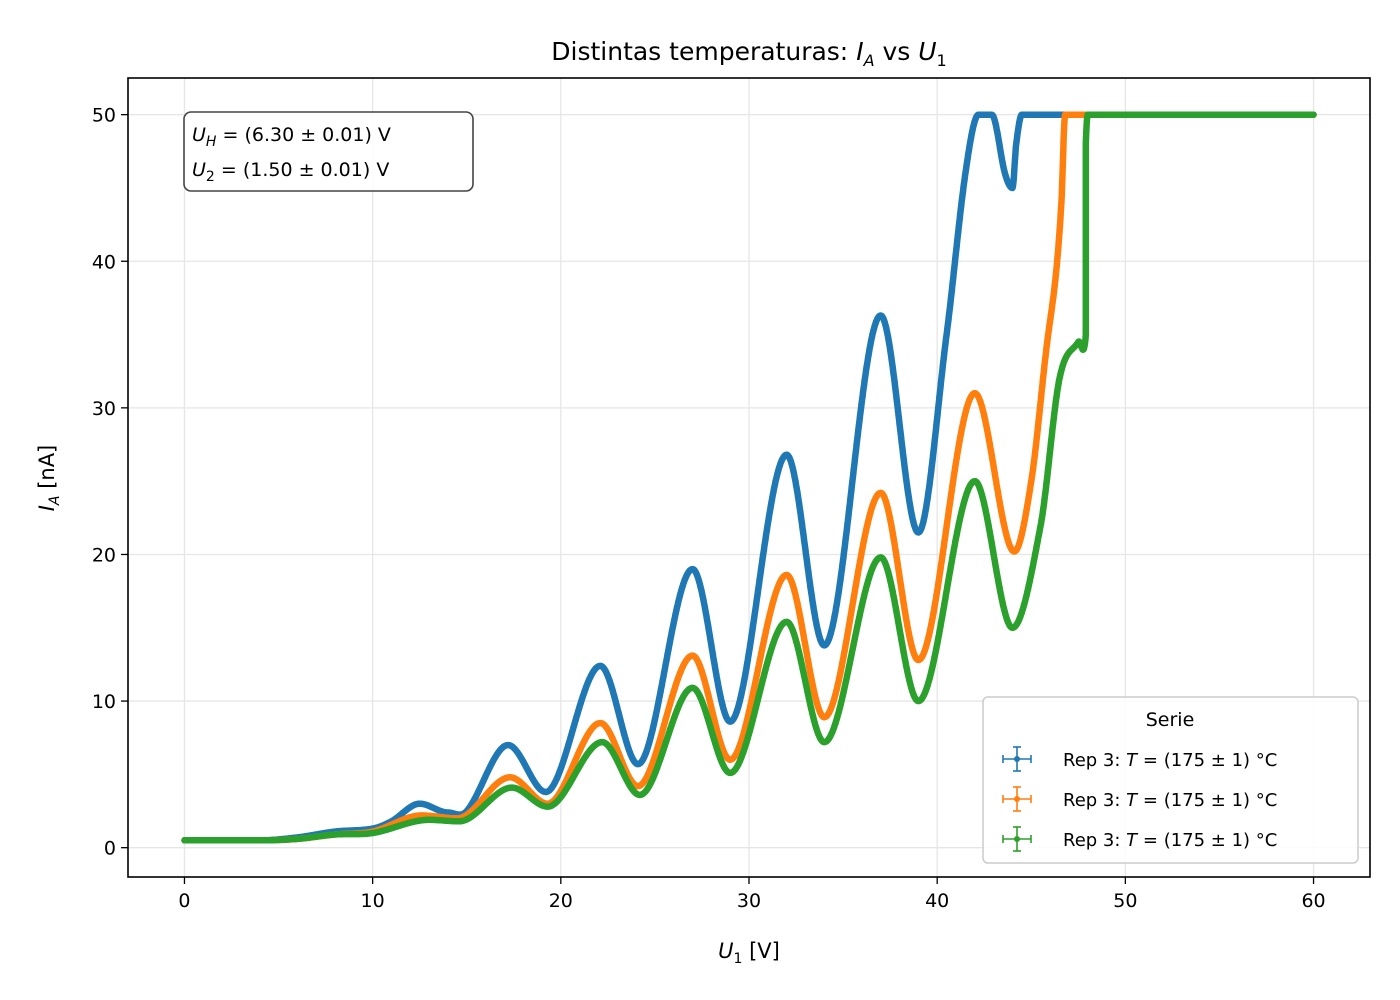 The height and width of the screenshot is (1000, 1400). I want to click on x-tick-label: 60, so click(1313, 901).